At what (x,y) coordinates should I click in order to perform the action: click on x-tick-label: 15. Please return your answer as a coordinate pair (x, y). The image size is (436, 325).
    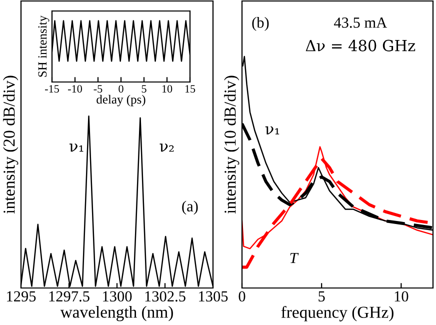
    Looking at the image, I should click on (190, 89).